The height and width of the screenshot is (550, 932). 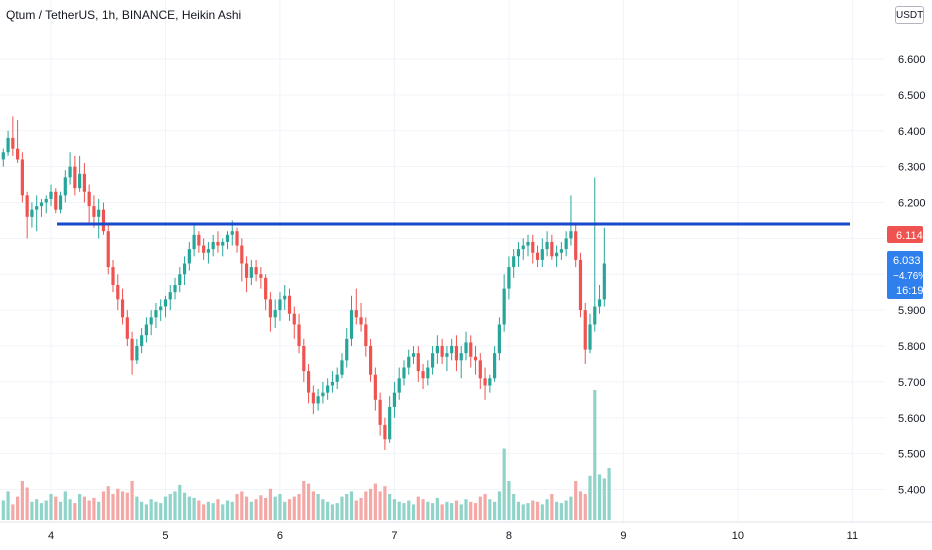 I want to click on price-tick-label: 5.500, so click(x=912, y=455).